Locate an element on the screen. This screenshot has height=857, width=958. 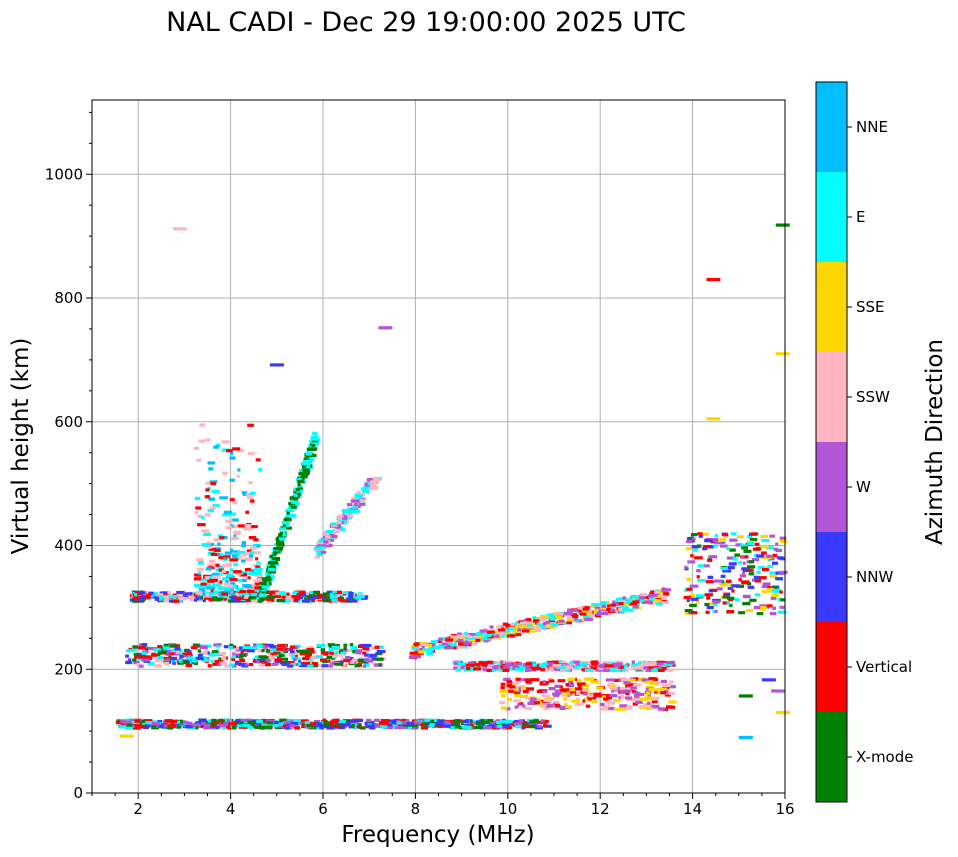
colorbar-segment is located at coordinates (831, 217).